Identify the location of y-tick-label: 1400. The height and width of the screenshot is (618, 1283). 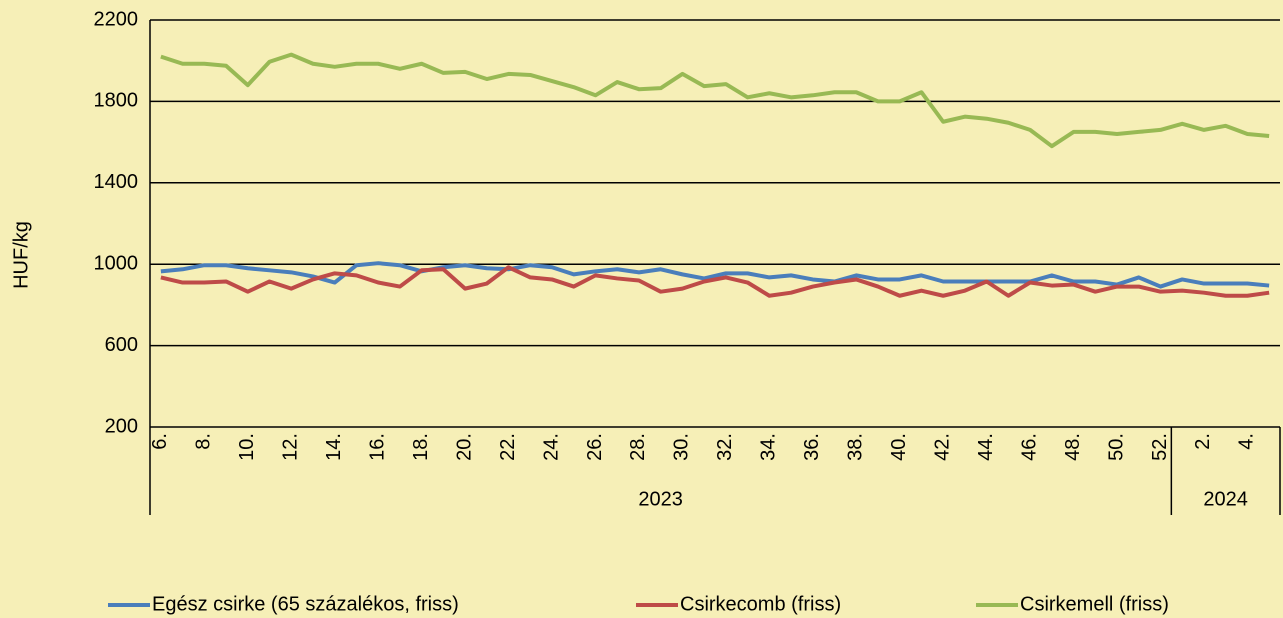
(116, 182).